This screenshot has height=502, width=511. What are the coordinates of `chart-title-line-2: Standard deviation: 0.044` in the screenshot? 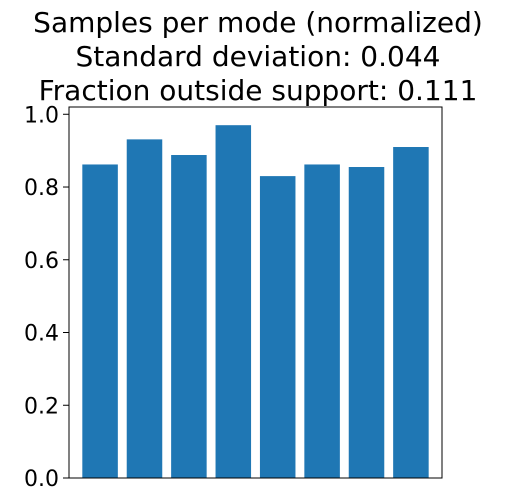 It's located at (258, 56).